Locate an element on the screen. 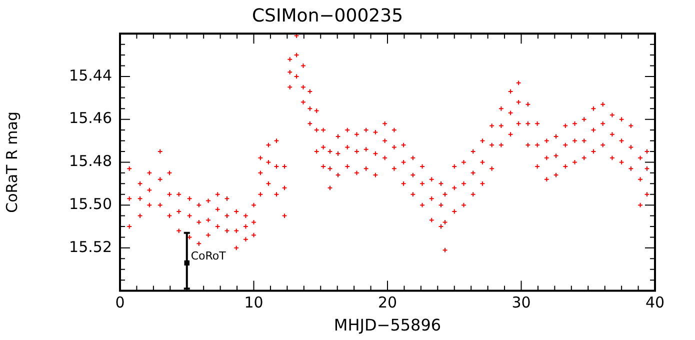 Image resolution: width=695 pixels, height=340 pixels. x-axis-title: MHJD−55896 is located at coordinates (388, 325).